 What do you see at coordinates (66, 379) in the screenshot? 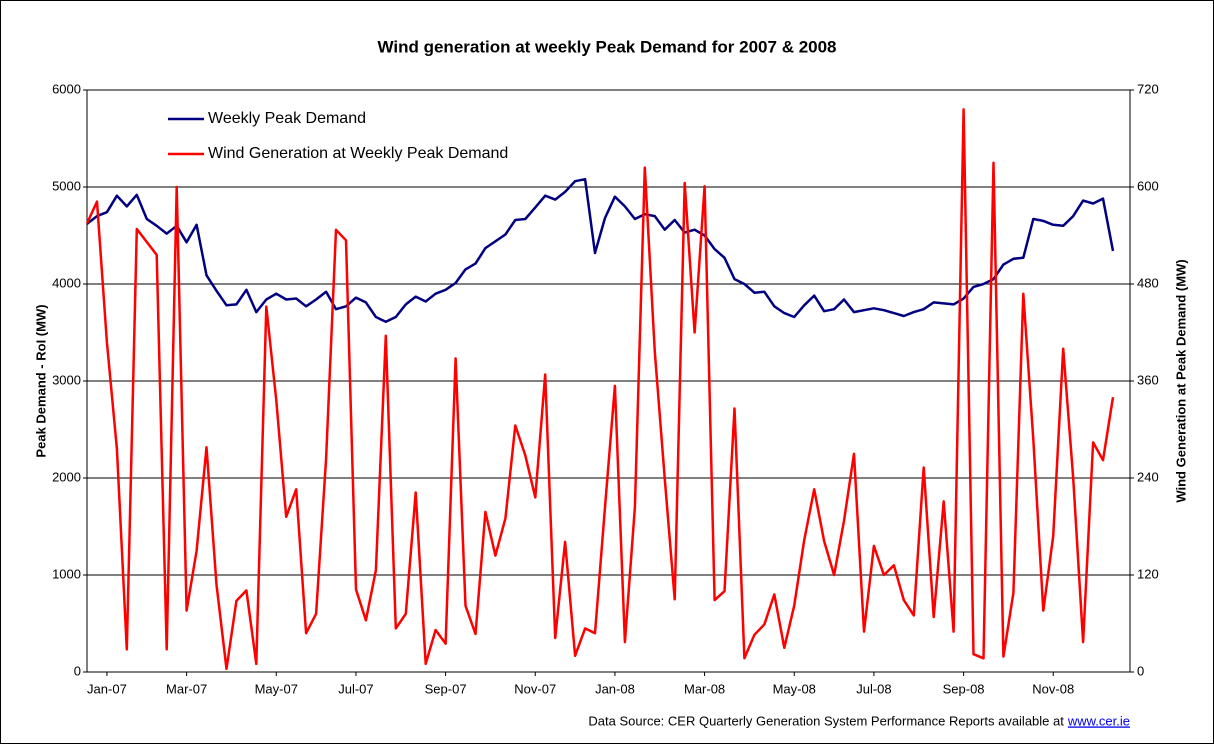
I see `y-tick-label: 3000` at bounding box center [66, 379].